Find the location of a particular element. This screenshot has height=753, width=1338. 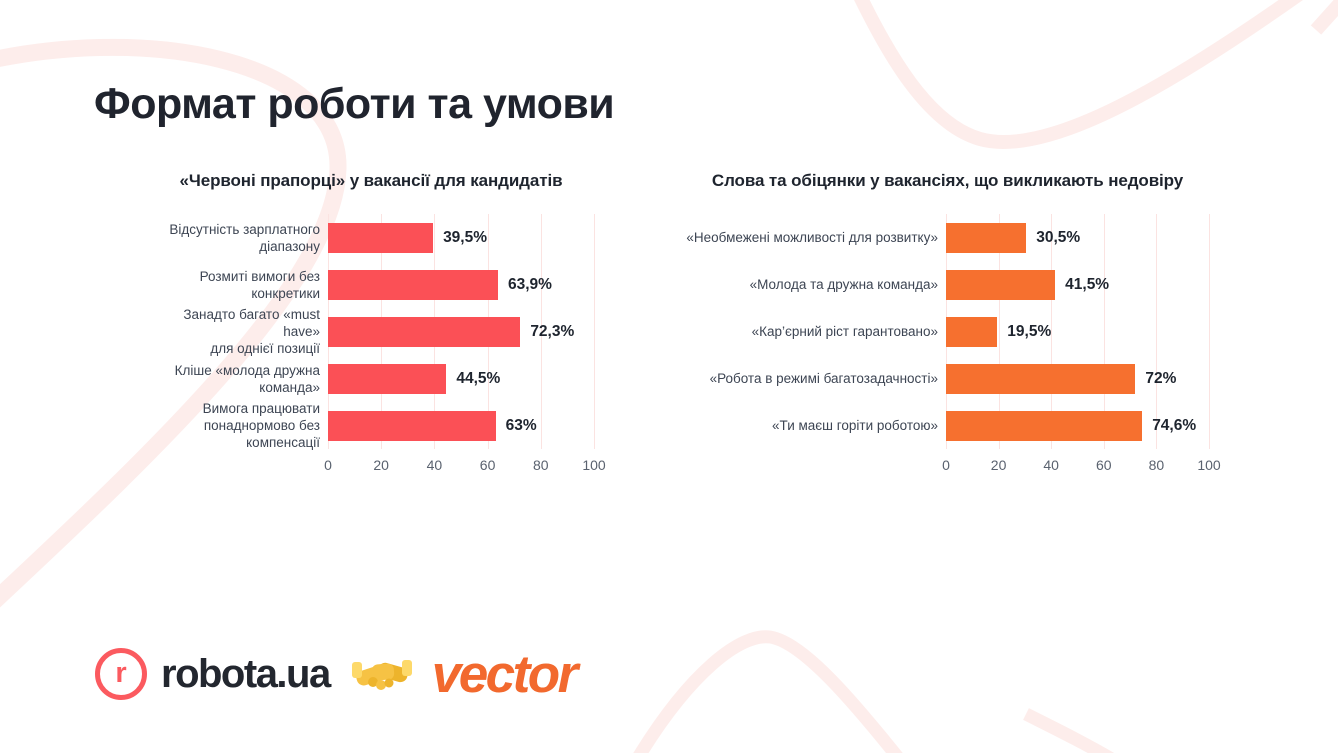

bar-row: 63,9% is located at coordinates (461, 284).